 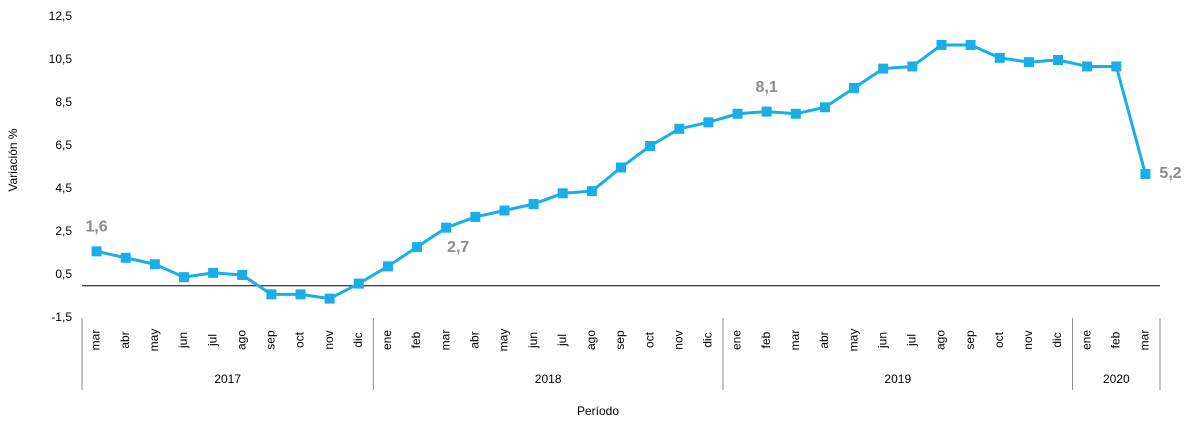 What do you see at coordinates (96, 227) in the screenshot?
I see `data-label: 1,6` at bounding box center [96, 227].